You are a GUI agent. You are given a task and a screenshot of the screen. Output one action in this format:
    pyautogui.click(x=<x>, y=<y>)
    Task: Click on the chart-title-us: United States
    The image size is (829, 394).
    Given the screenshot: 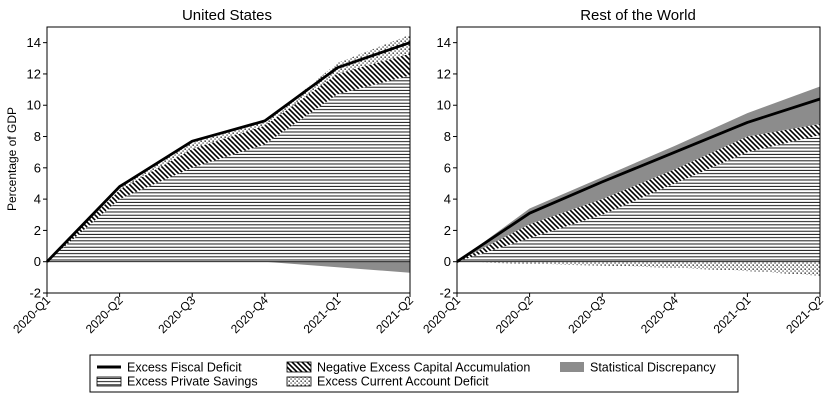 What is the action you would take?
    pyautogui.click(x=227, y=15)
    